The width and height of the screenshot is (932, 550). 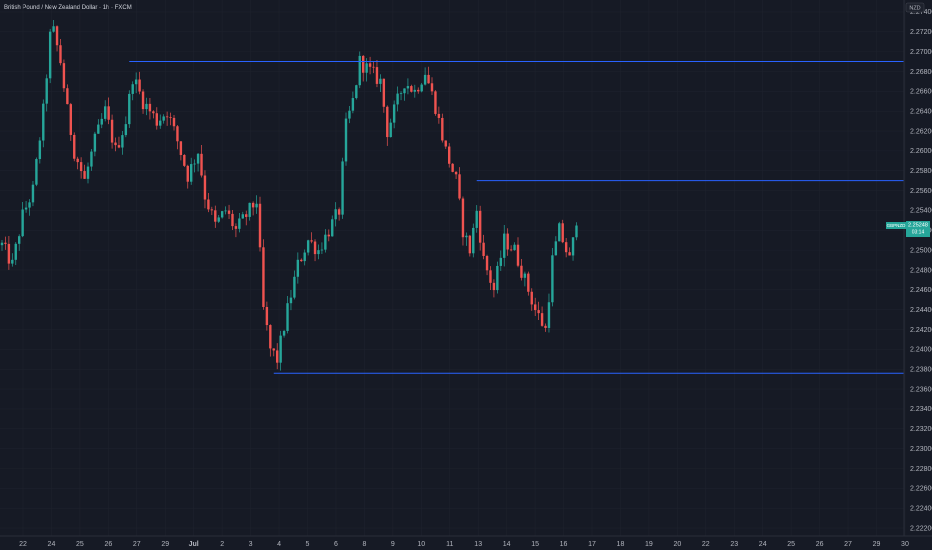 I want to click on time-tick-label: 29, so click(x=165, y=544).